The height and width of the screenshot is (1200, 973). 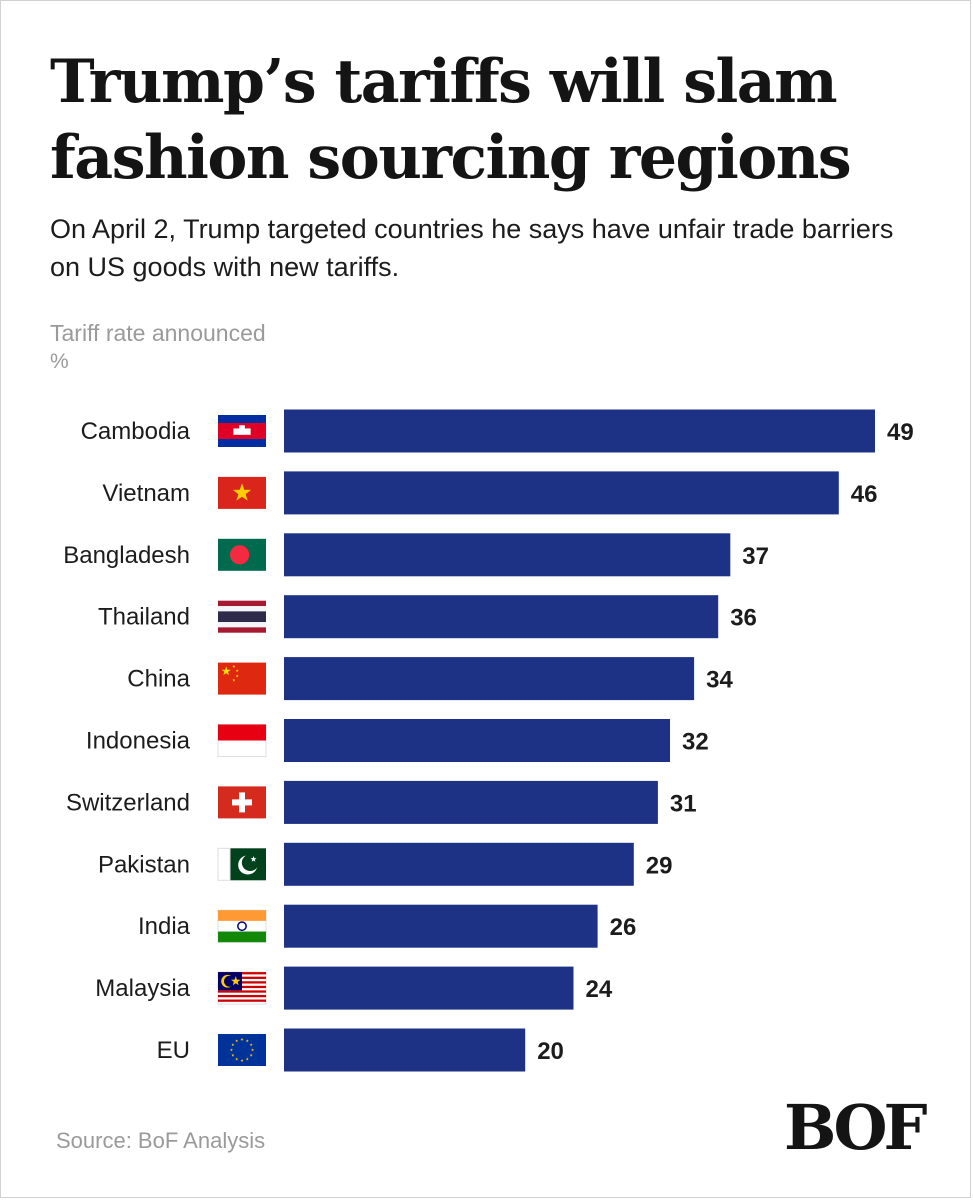 What do you see at coordinates (743, 618) in the screenshot?
I see `value-label-thailand: 36` at bounding box center [743, 618].